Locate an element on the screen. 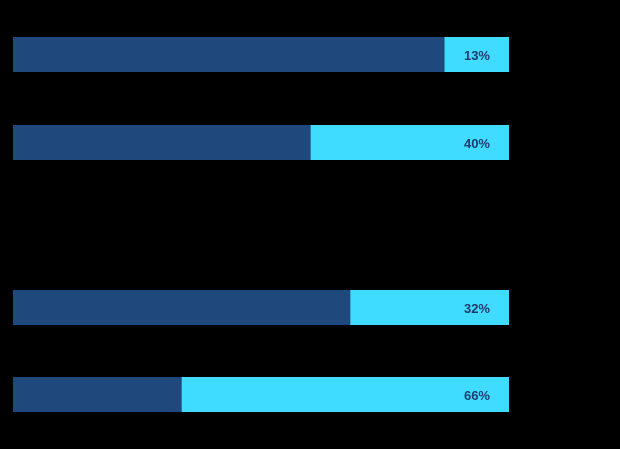 The width and height of the screenshot is (620, 449). value-label: 40% is located at coordinates (477, 143).